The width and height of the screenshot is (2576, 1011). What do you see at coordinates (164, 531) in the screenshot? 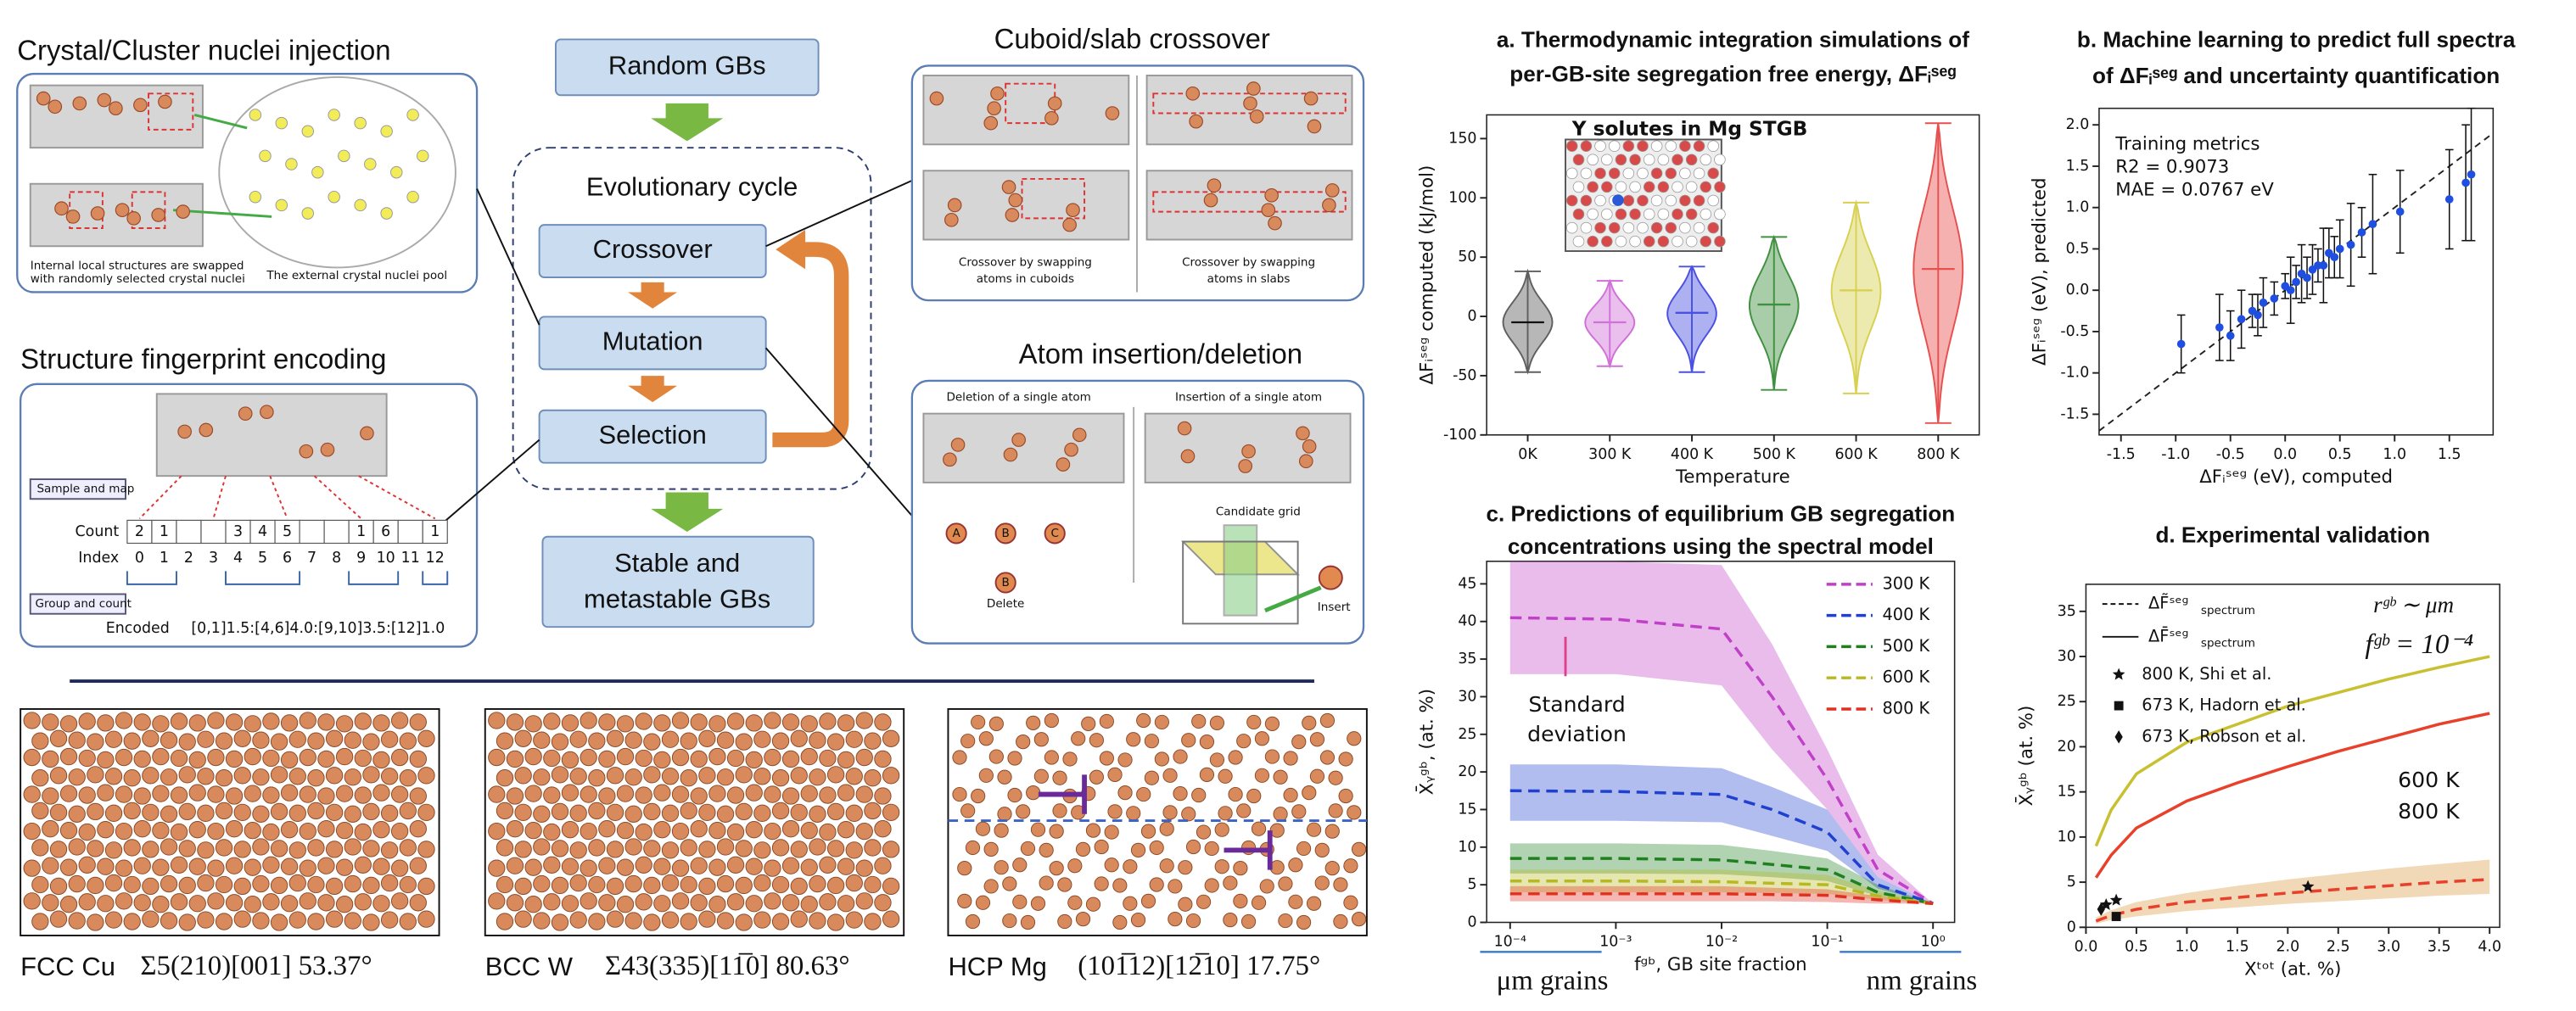
I see `count: 1` at bounding box center [164, 531].